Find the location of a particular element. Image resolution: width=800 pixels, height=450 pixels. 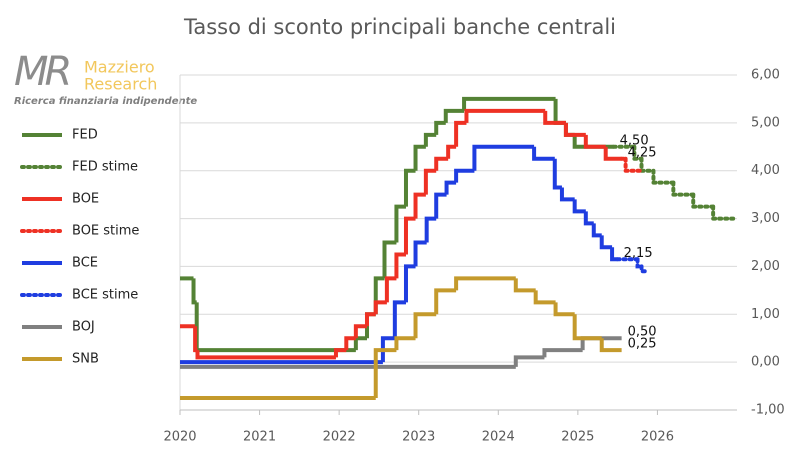

legend-label: BCE stime is located at coordinates (105, 295).